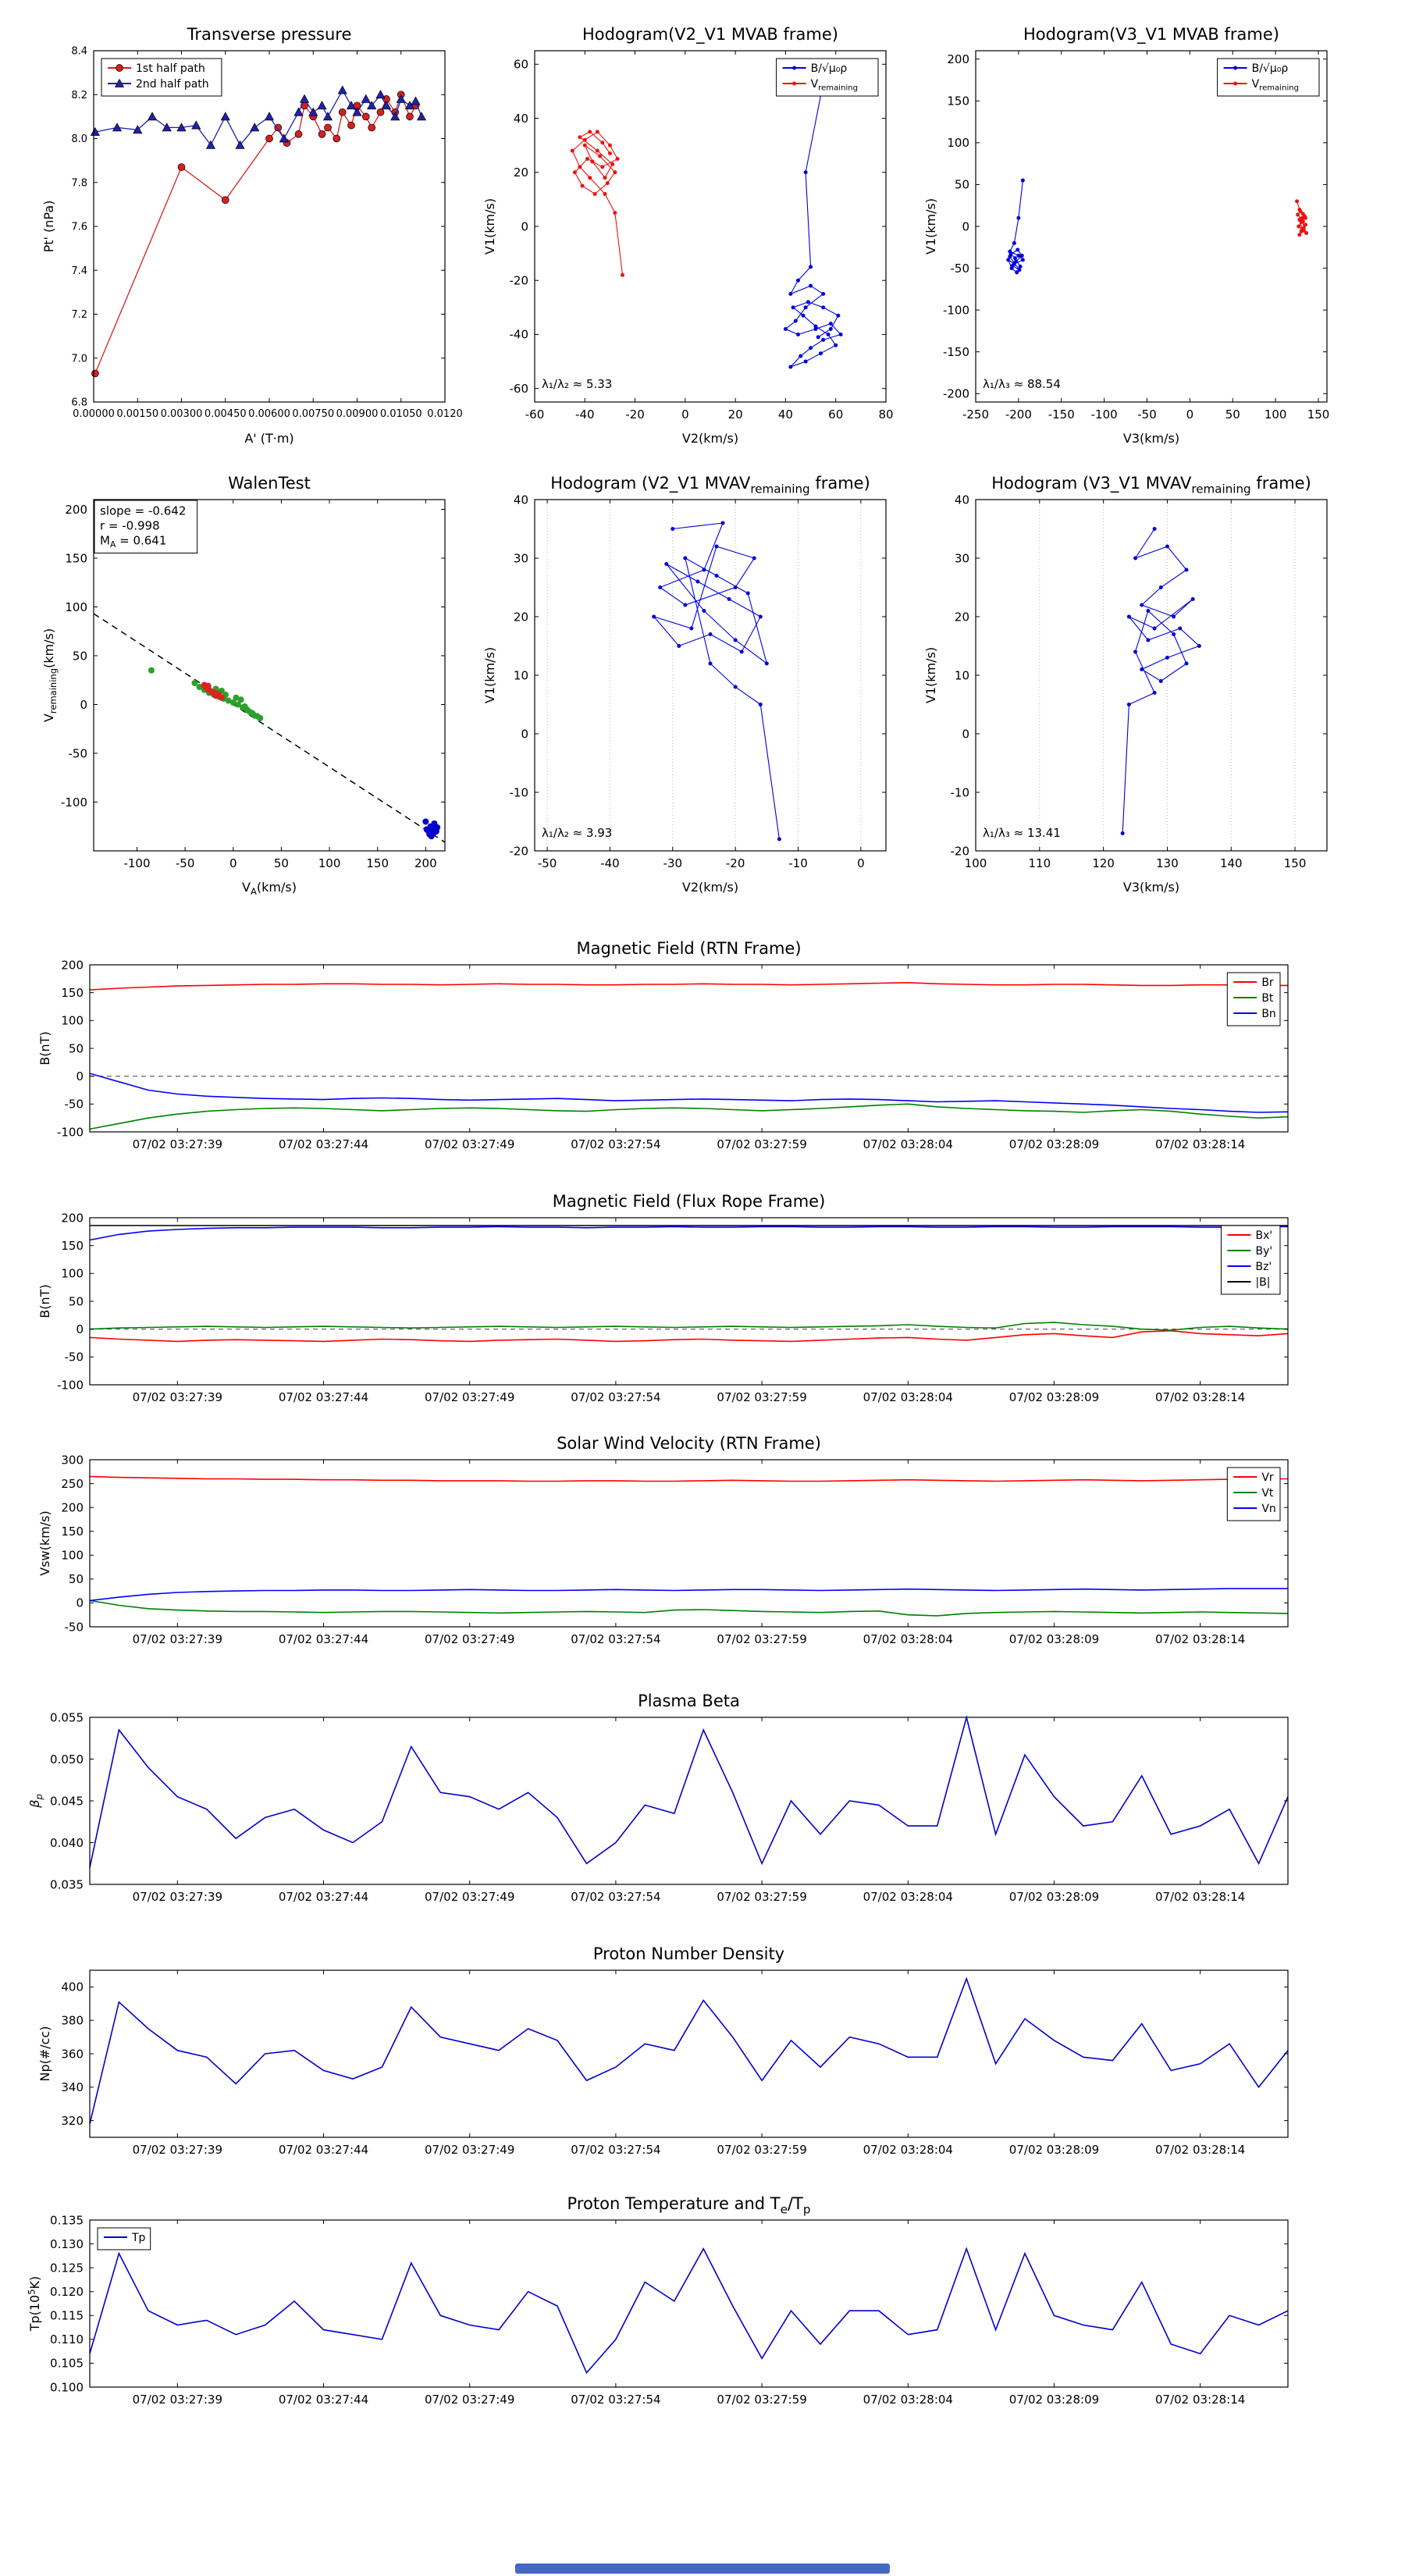  I want to click on svg-text: Tp, so click(138, 2238).